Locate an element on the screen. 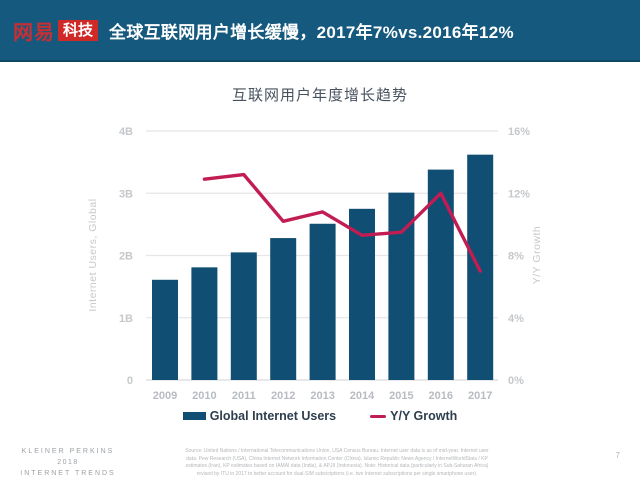 This screenshot has width=640, height=480. header-bar: 网易 科技 全球互联网用户增长缓慢，2017年7%vs.2016年12% is located at coordinates (320, 31).